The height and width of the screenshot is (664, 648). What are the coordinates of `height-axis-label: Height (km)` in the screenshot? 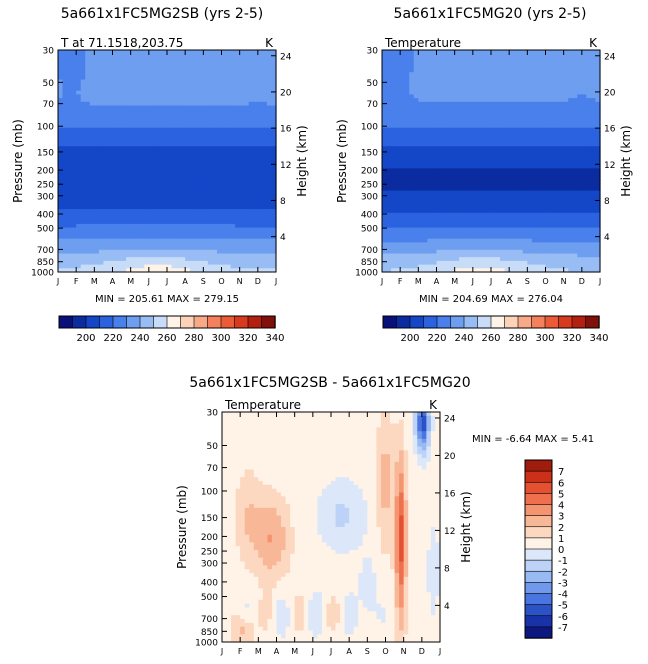 It's located at (302, 160).